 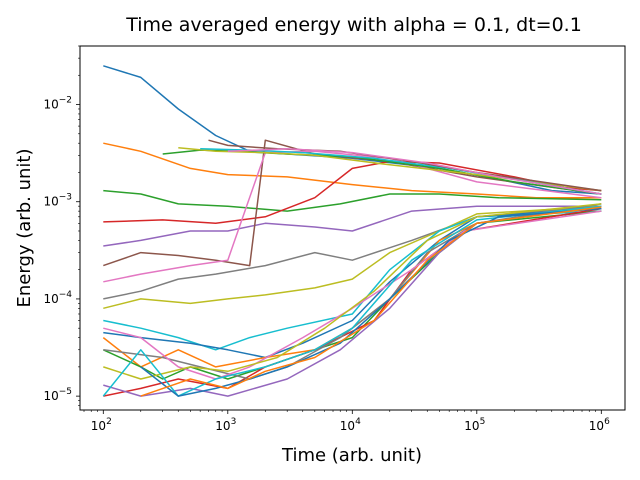 What do you see at coordinates (350, 425) in the screenshot?
I see `x-tick-label: 10⁴` at bounding box center [350, 425].